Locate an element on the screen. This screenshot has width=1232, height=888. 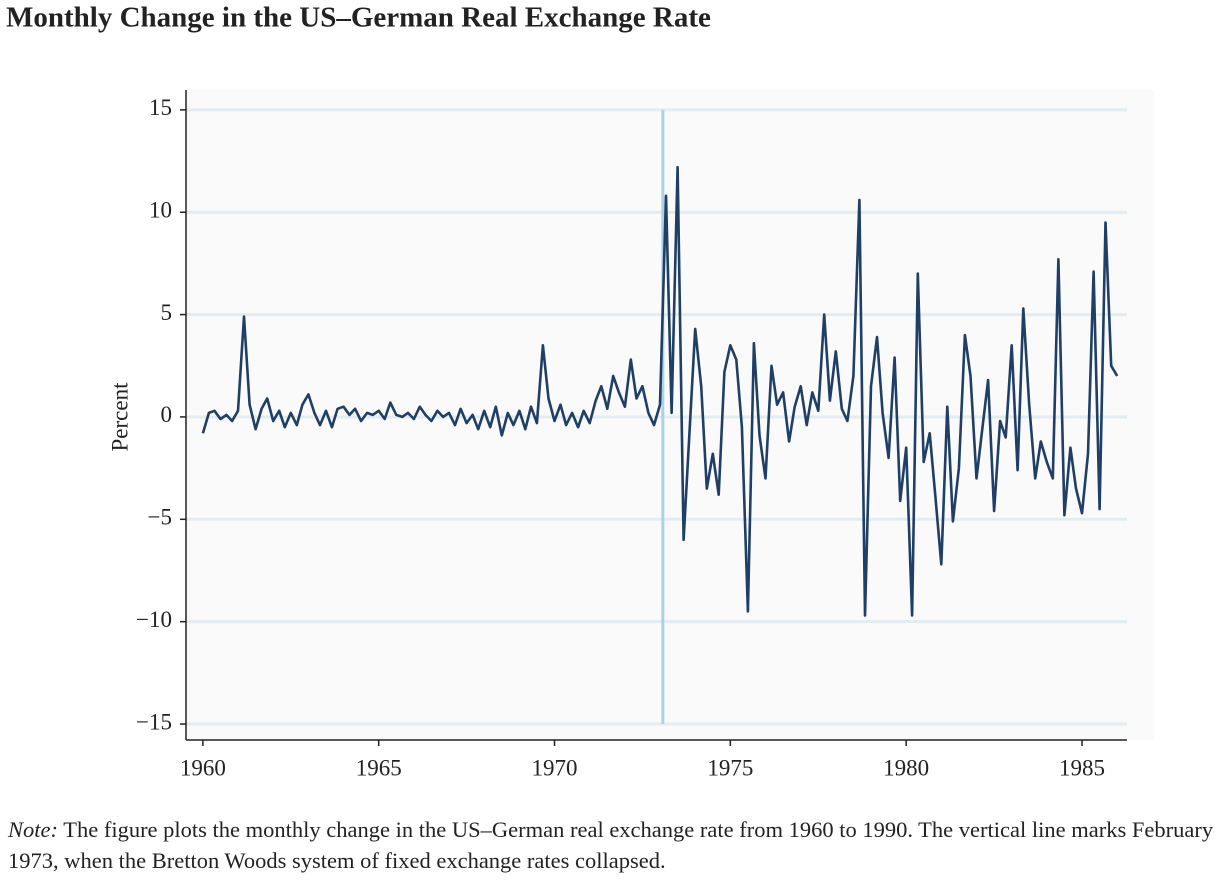
y-tick-label: −5 is located at coordinates (160, 517).